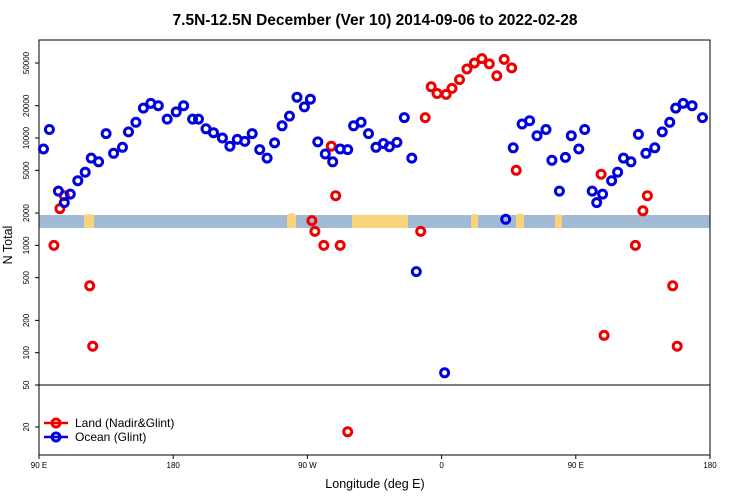 This screenshot has height=500, width=750. I want to click on y-axis-label: N Total, so click(8, 245).